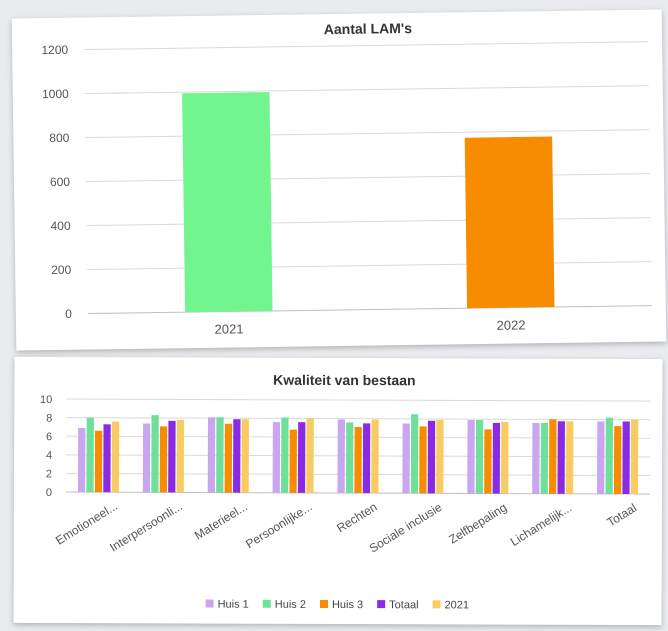 Image resolution: width=668 pixels, height=631 pixels. Describe the element at coordinates (356, 517) in the screenshot. I see `x-tick-label: Rechten` at that location.